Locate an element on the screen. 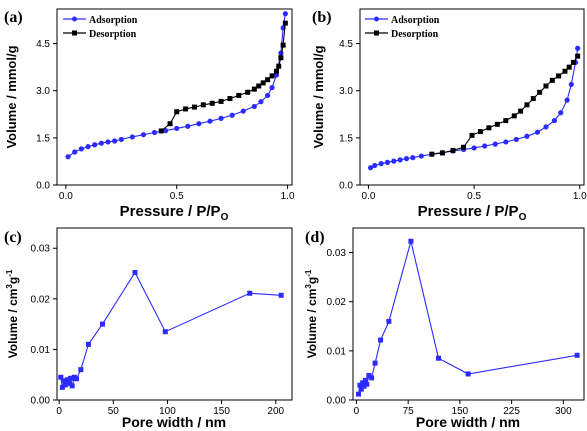  legend-marker-desorption-a is located at coordinates (74, 33).